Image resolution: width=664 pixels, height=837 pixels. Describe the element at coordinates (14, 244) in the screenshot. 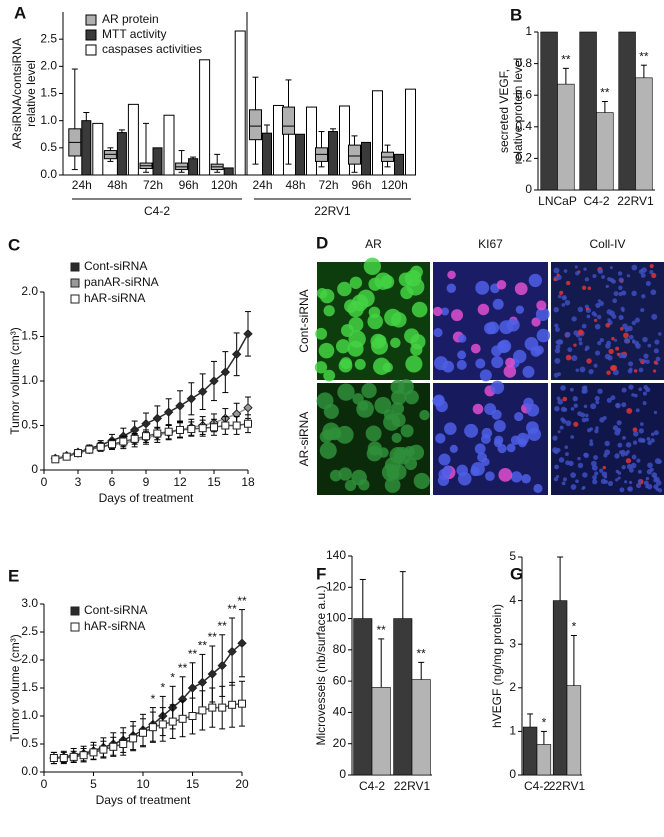

I see `panel-label: C` at that location.